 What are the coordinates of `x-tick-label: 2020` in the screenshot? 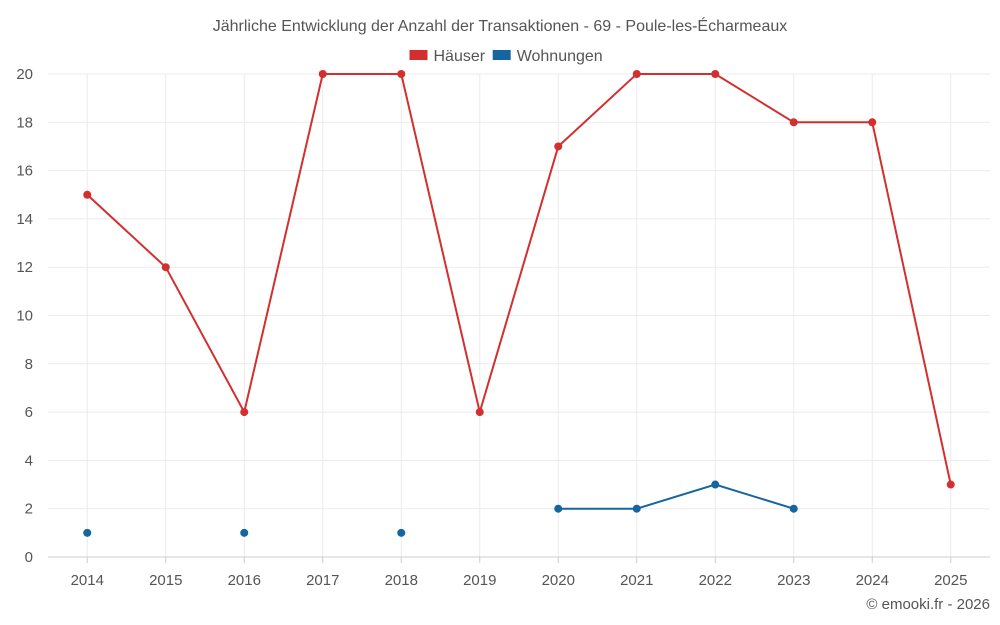 It's located at (558, 580).